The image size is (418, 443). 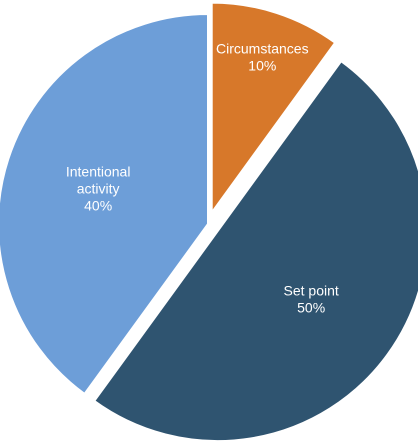 What do you see at coordinates (262, 48) in the screenshot?
I see `slice-category-label: Circumstances` at bounding box center [262, 48].